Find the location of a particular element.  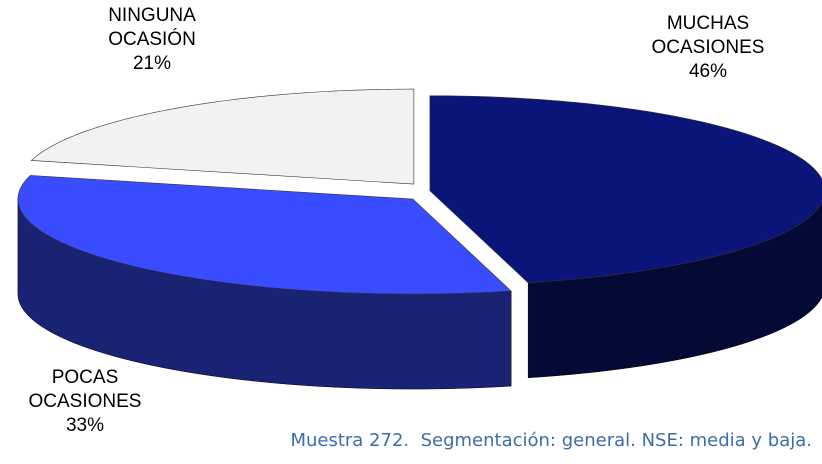

category-label: POCAS OCASIONES is located at coordinates (85, 389).